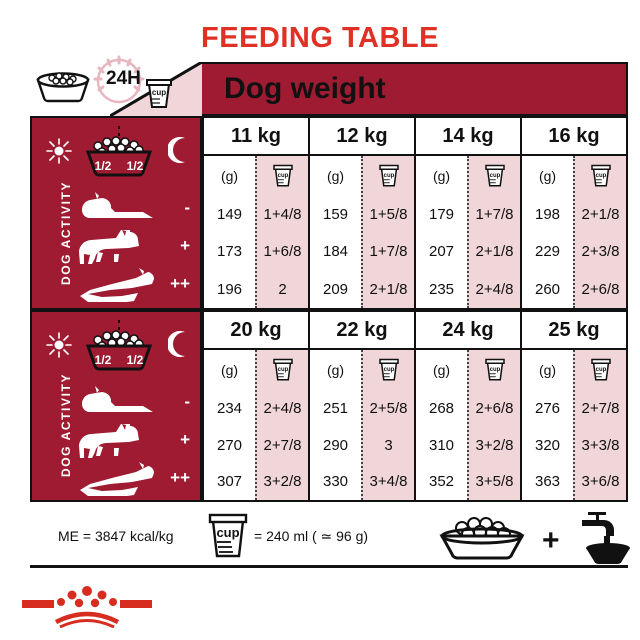 The width and height of the screenshot is (640, 640). I want to click on tap-water-bowl-icon, so click(606, 538).